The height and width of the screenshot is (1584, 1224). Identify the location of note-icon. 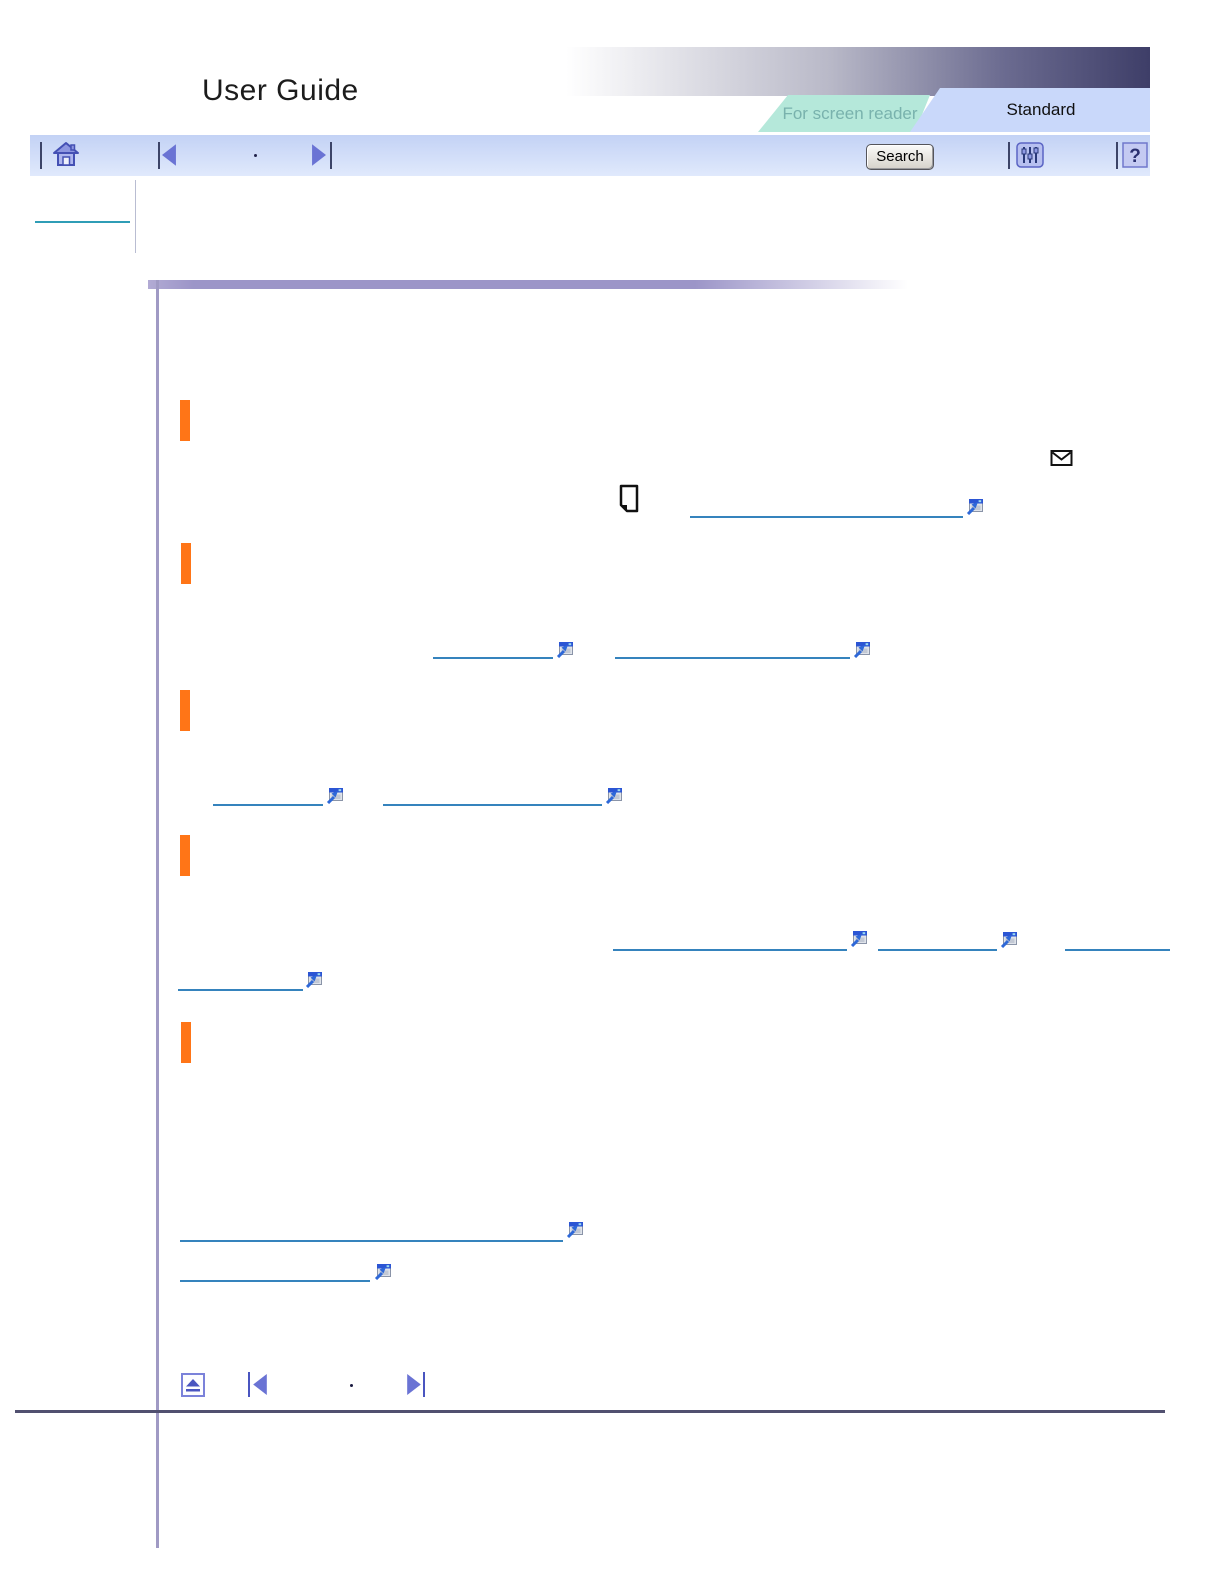
(629, 498).